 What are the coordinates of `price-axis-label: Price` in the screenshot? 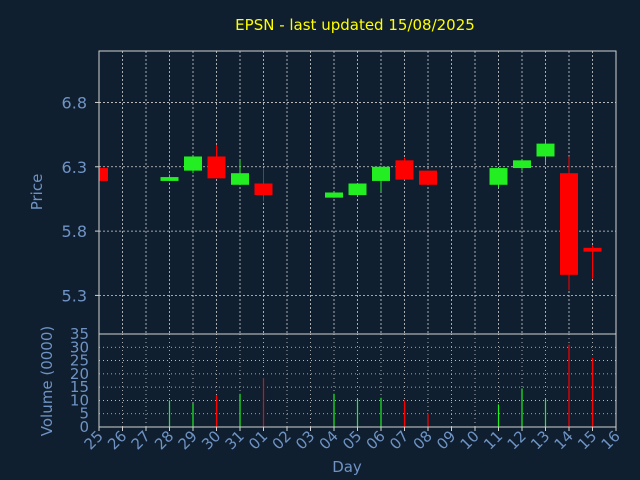 It's located at (37, 192).